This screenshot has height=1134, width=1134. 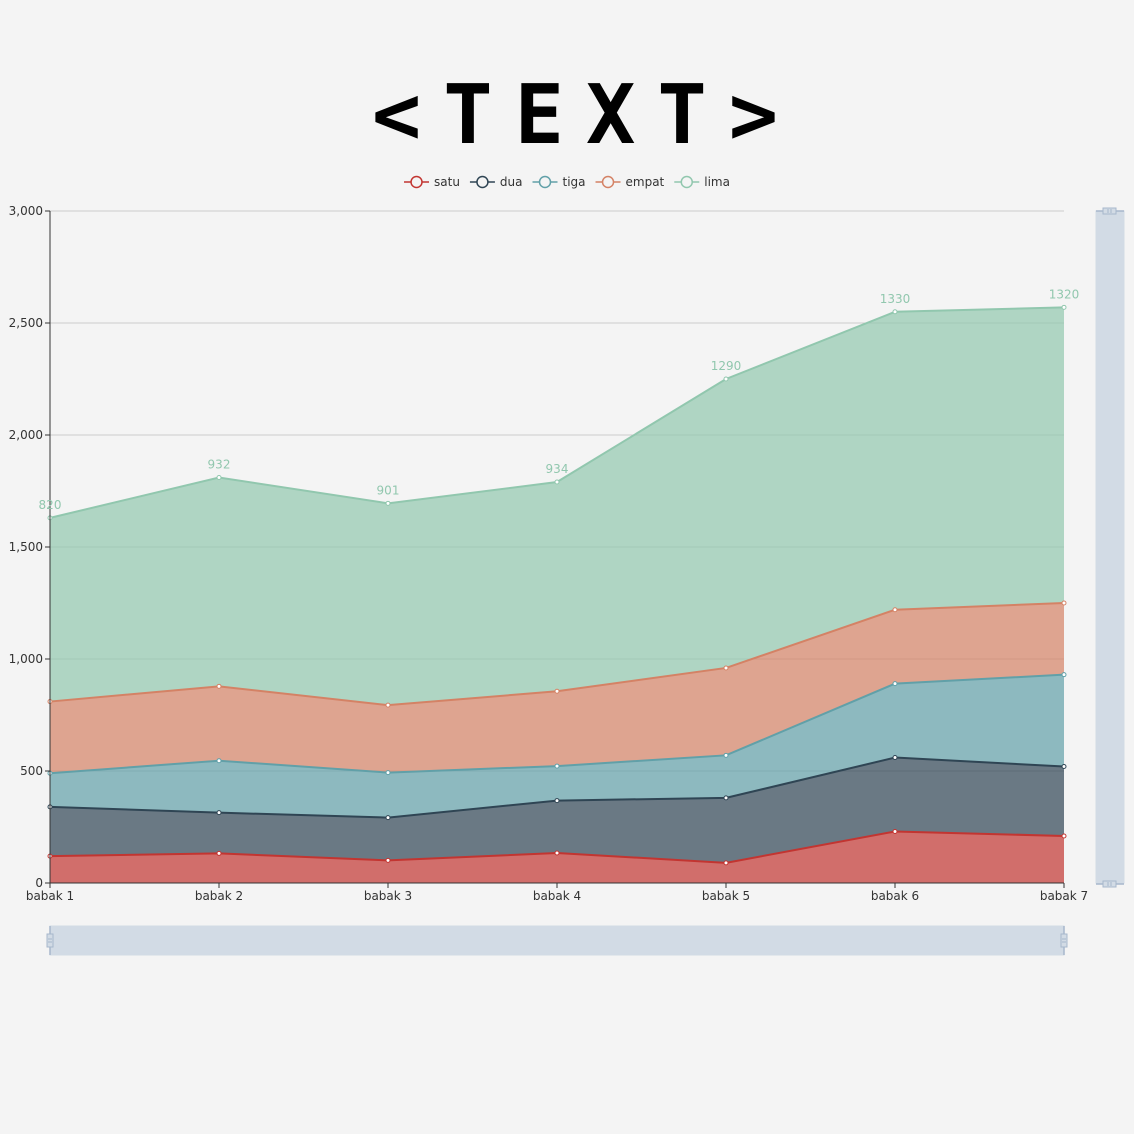 What do you see at coordinates (557, 469) in the screenshot?
I see `data-label-lima: 934` at bounding box center [557, 469].